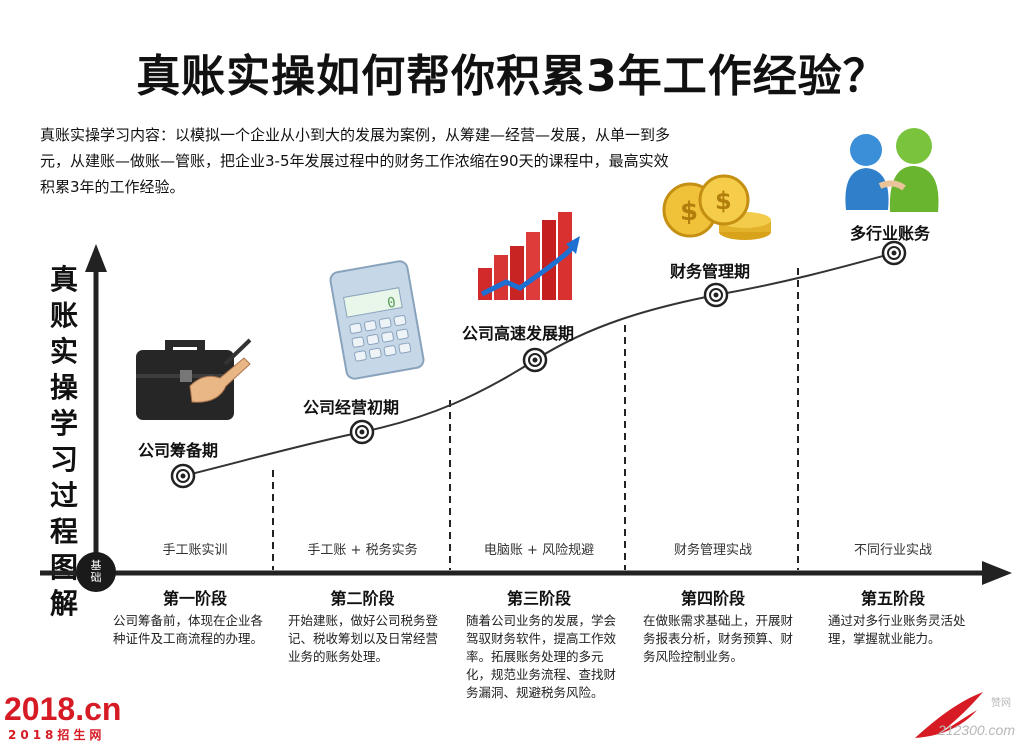 This screenshot has height=748, width=1024. Describe the element at coordinates (63, 441) in the screenshot. I see `vertical-axis-title: 真账实操学习过程图解` at that location.